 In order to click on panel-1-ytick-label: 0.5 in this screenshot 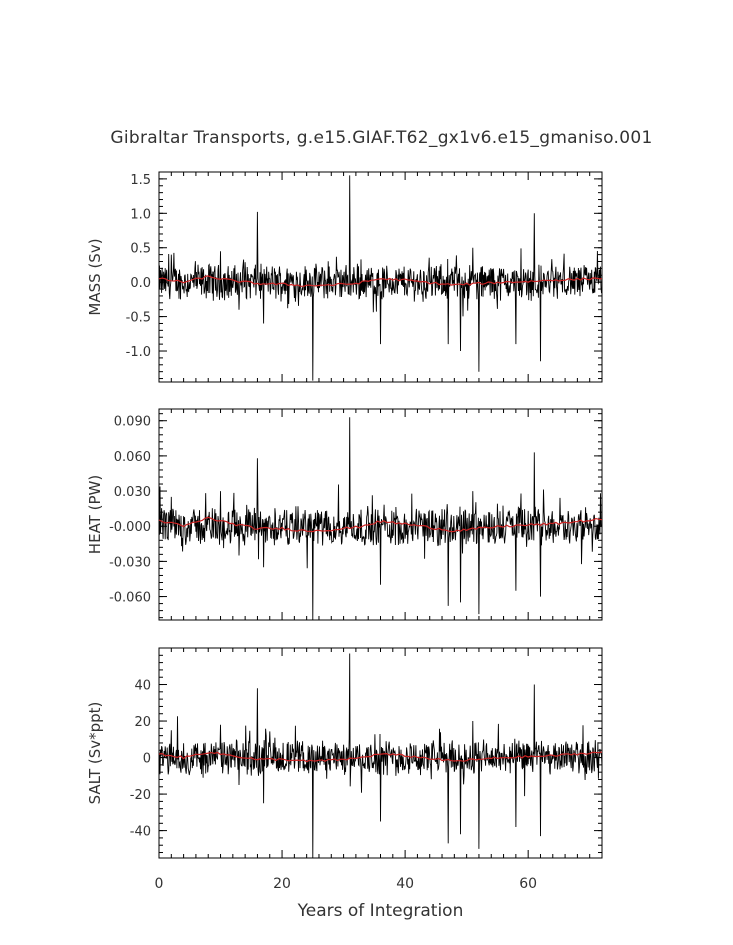, I will do `click(140, 249)`.